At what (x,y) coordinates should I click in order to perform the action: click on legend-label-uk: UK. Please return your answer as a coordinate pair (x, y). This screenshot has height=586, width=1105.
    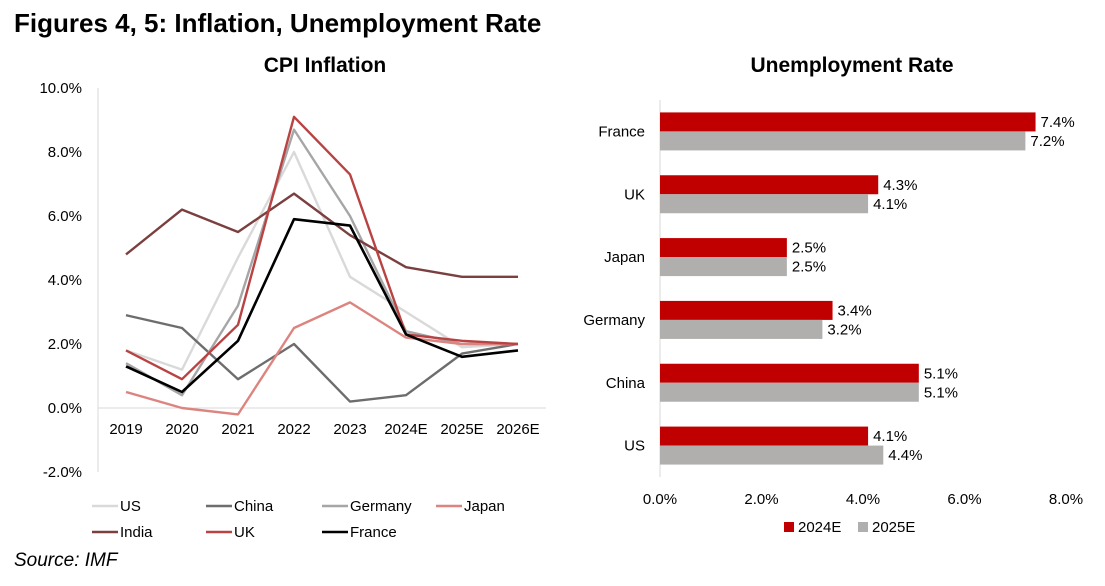
    Looking at the image, I should click on (244, 532).